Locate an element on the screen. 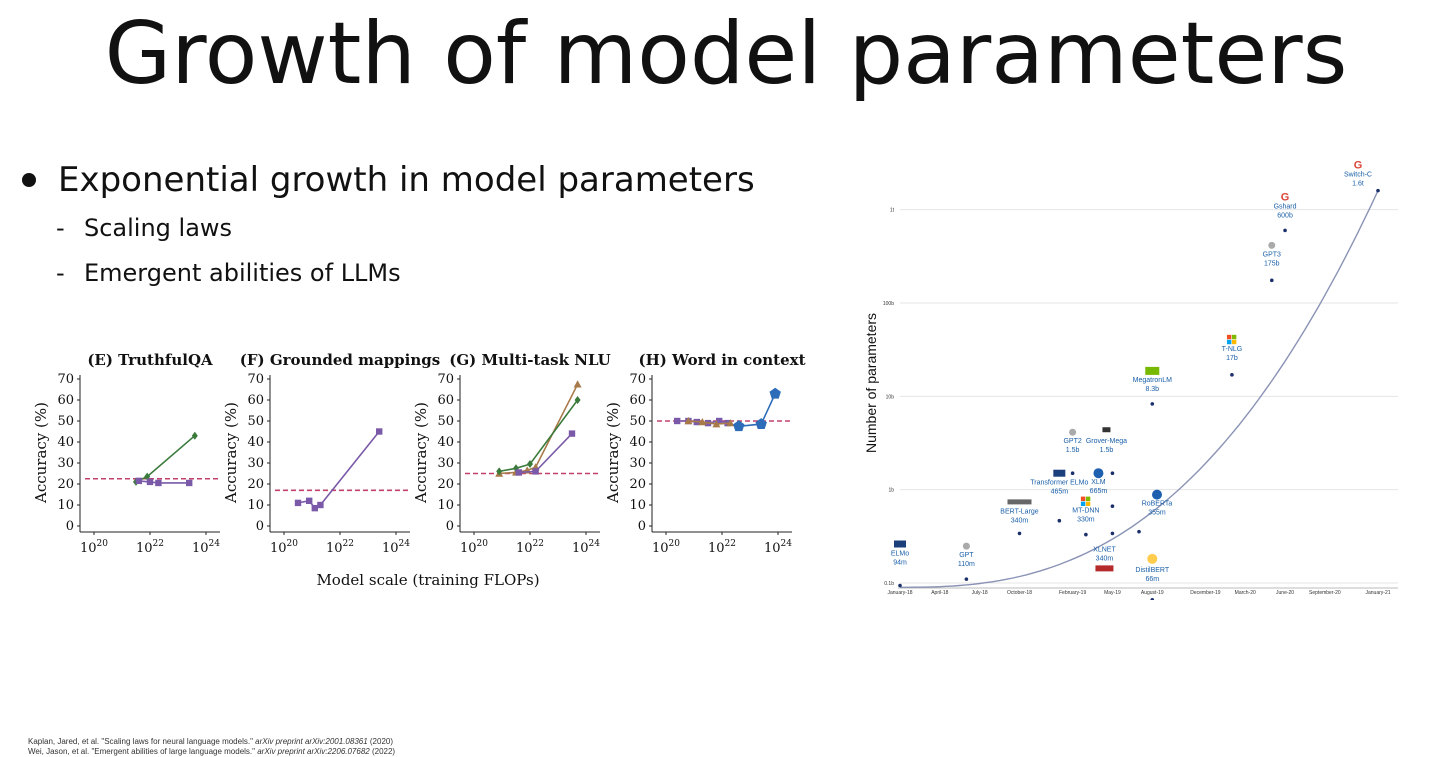  y-tick-label: 100b is located at coordinates (888, 304).